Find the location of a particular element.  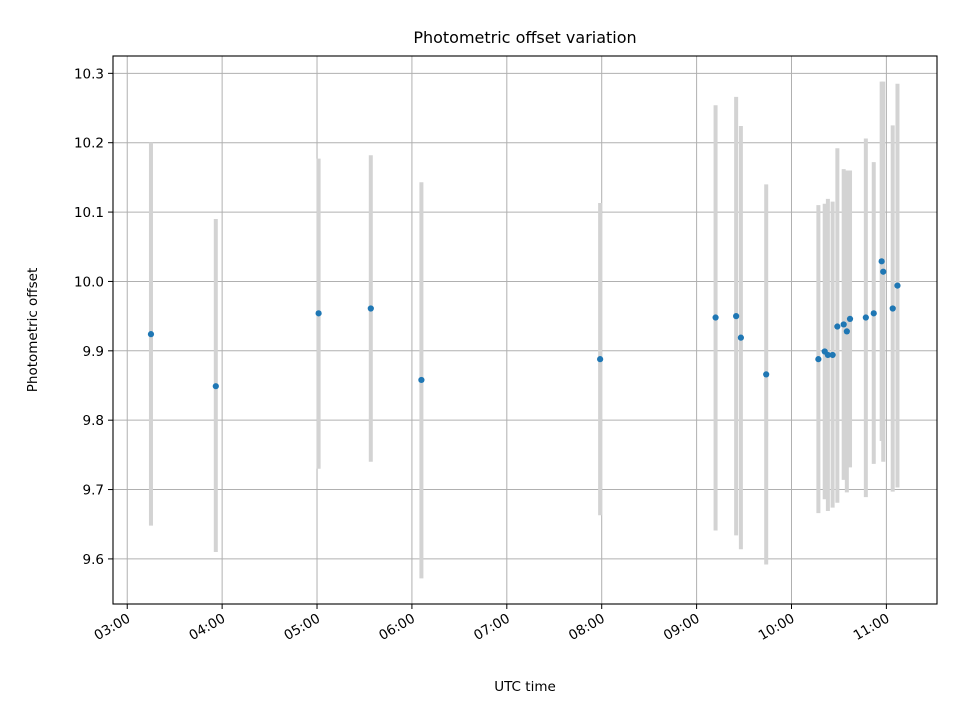

y-tick-label: 10.3 is located at coordinates (89, 74).